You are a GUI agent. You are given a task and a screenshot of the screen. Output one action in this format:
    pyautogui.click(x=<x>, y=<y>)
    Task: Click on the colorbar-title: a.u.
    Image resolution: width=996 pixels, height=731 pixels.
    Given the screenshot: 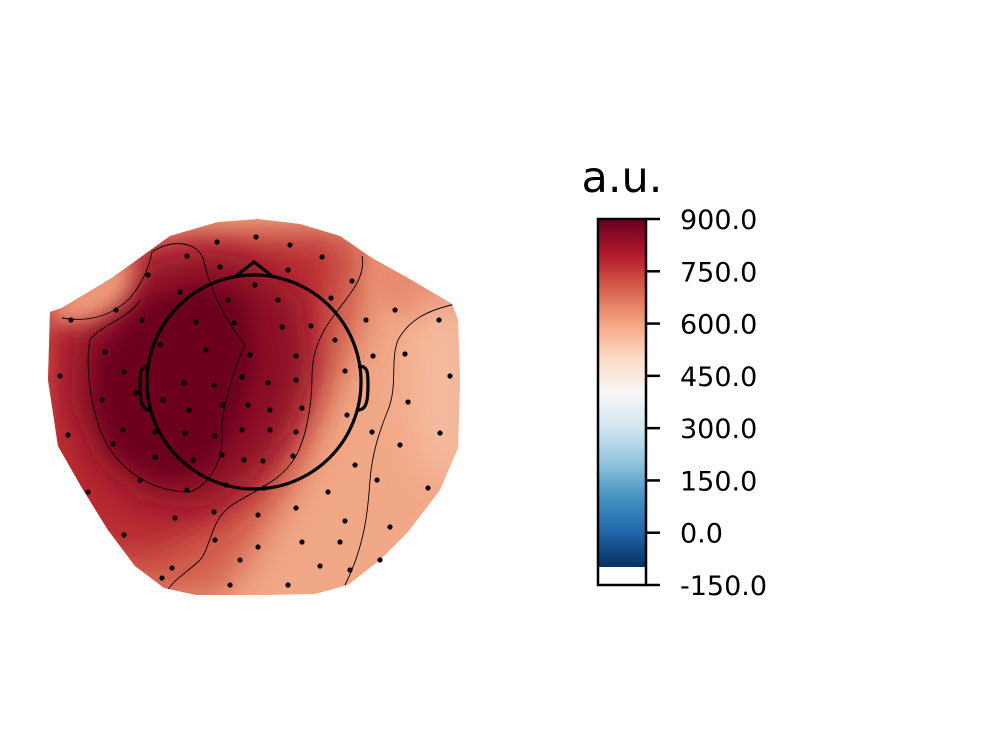 What is the action you would take?
    pyautogui.click(x=622, y=178)
    